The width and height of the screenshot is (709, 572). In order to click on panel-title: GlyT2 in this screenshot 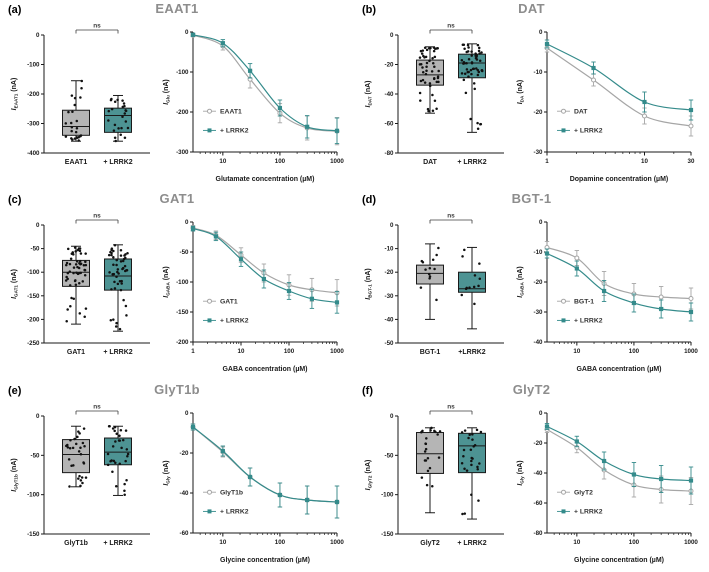, I will do `click(531, 389)`.